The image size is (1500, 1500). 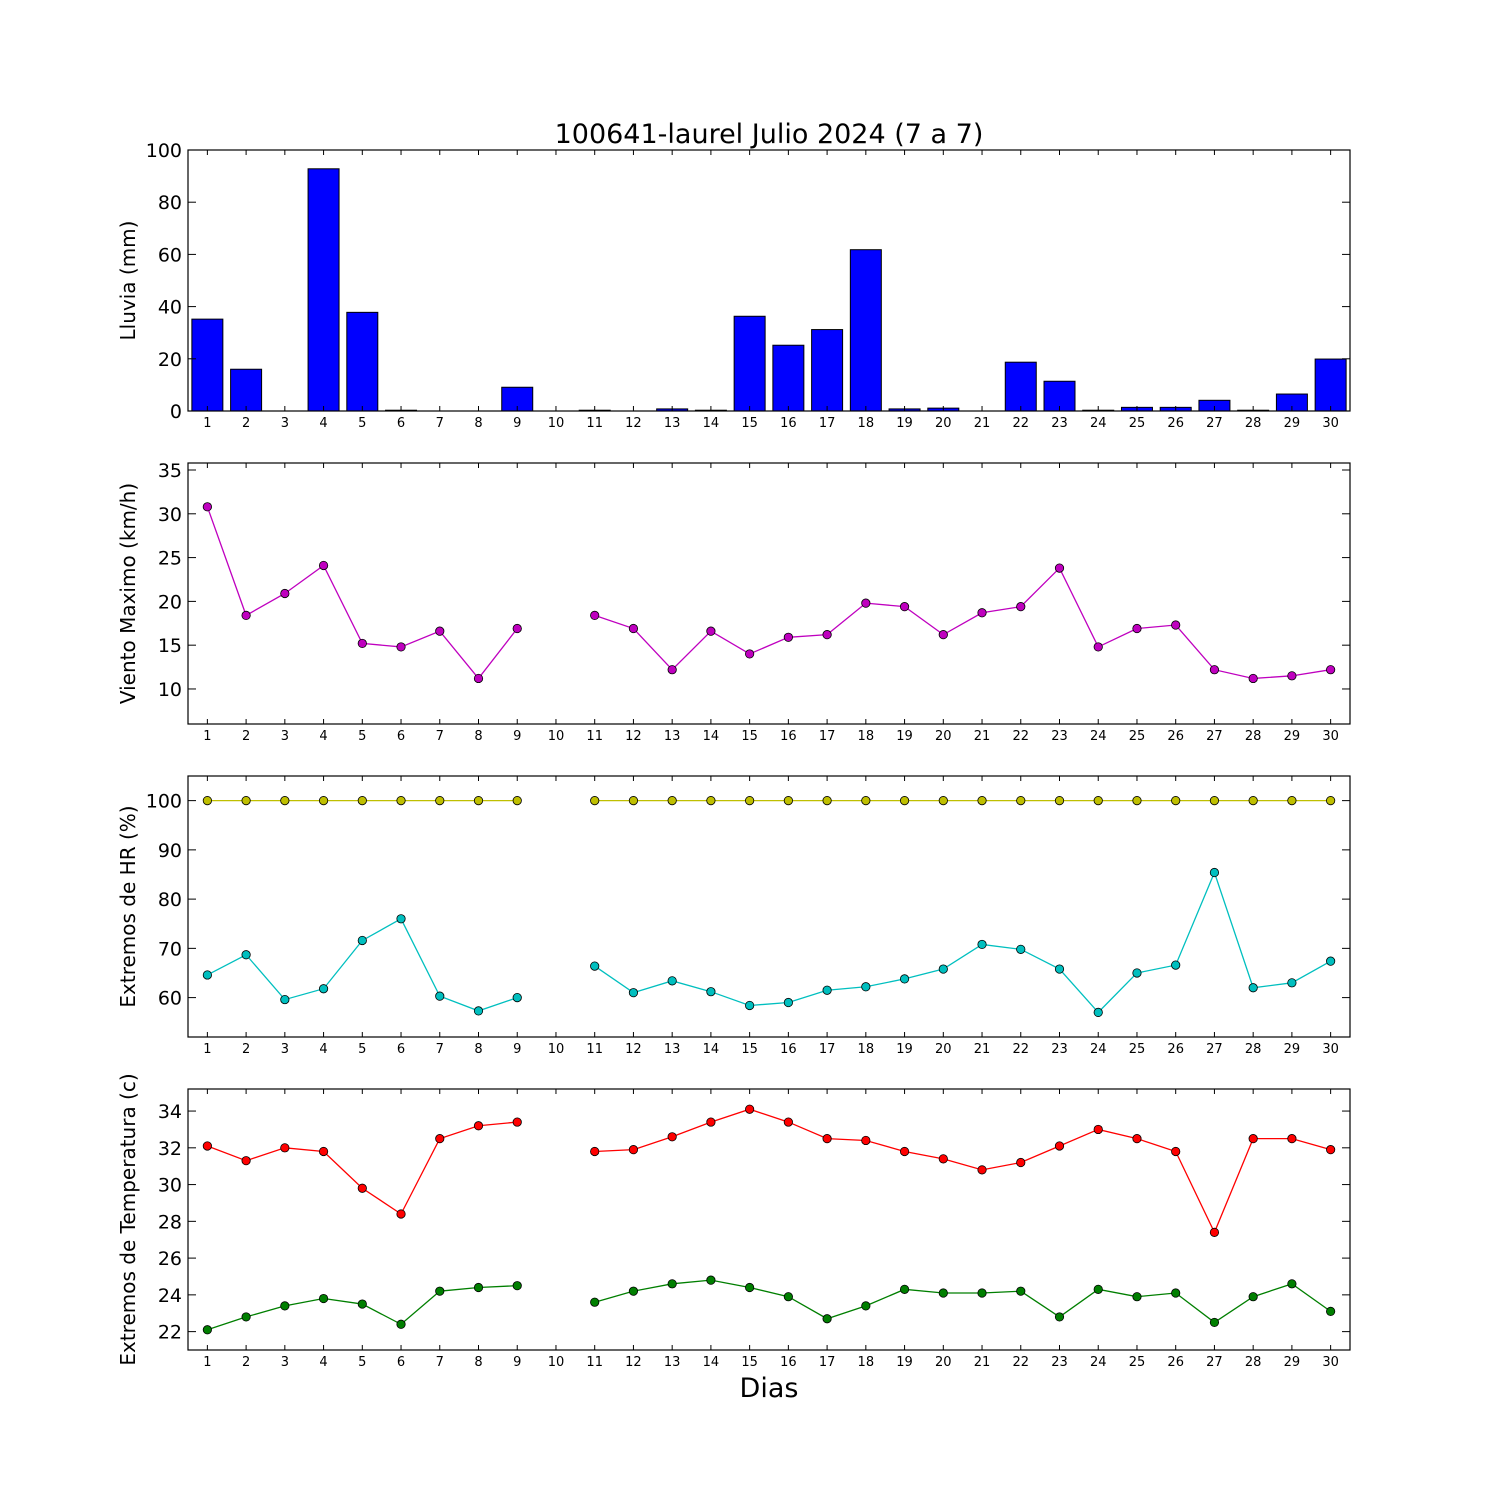 What do you see at coordinates (246, 1049) in the screenshot?
I see `x-tick-label: 2` at bounding box center [246, 1049].